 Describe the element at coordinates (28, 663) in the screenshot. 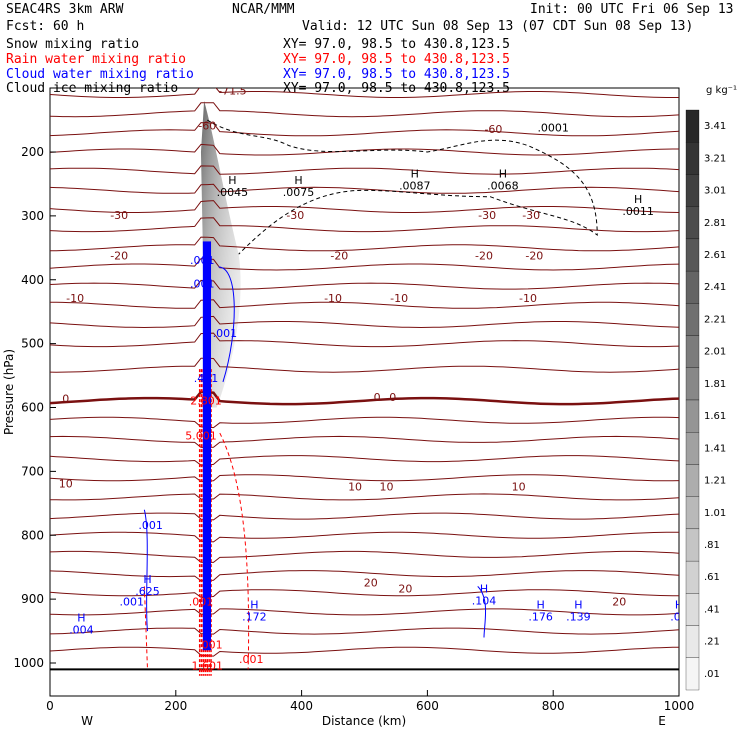

I see `y-tick-label: 1000` at that location.